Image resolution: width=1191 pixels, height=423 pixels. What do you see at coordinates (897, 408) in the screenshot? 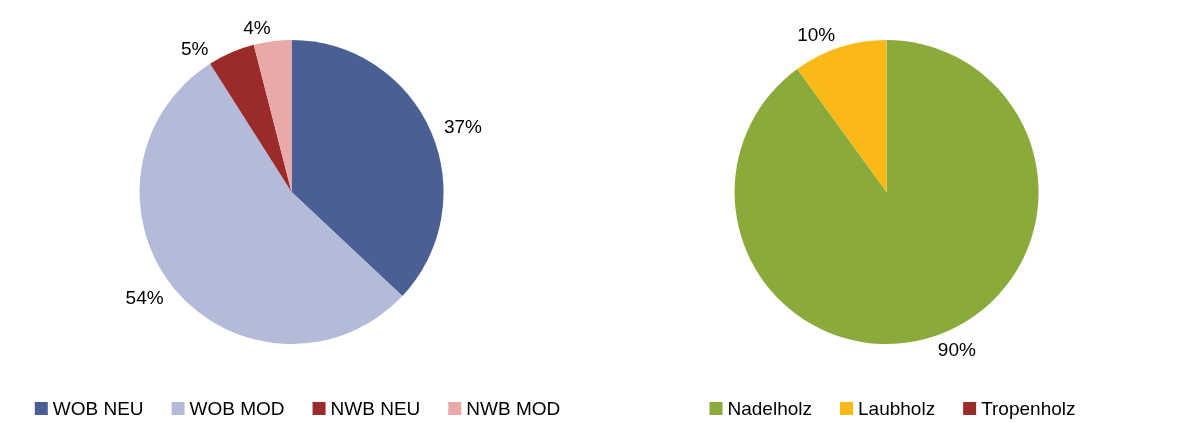
I see `legend-label: Laubholz` at bounding box center [897, 408].